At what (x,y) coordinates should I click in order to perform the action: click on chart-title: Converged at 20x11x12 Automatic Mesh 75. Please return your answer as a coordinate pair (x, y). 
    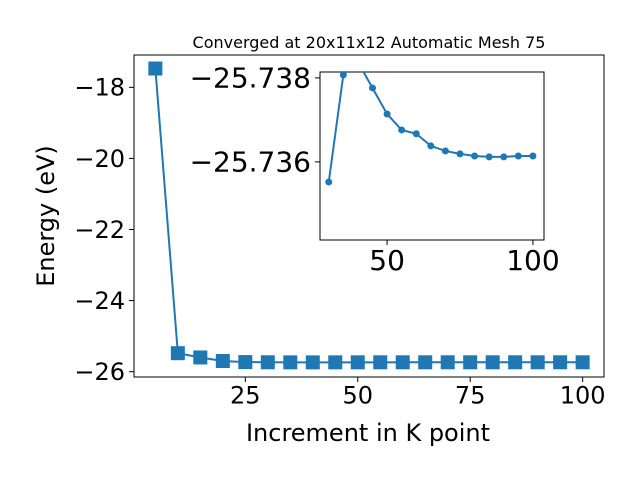
    Looking at the image, I should click on (369, 42).